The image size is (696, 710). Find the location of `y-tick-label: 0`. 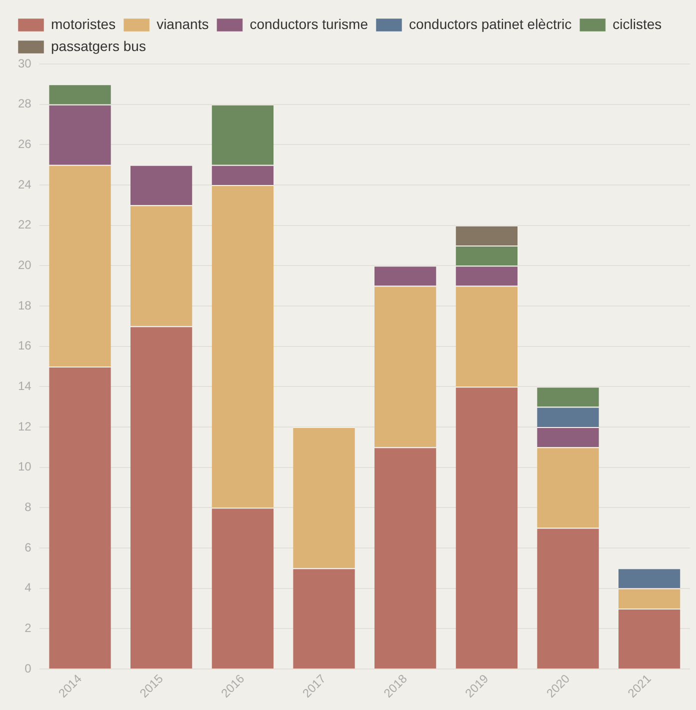

y-tick-label: 0 is located at coordinates (28, 668).